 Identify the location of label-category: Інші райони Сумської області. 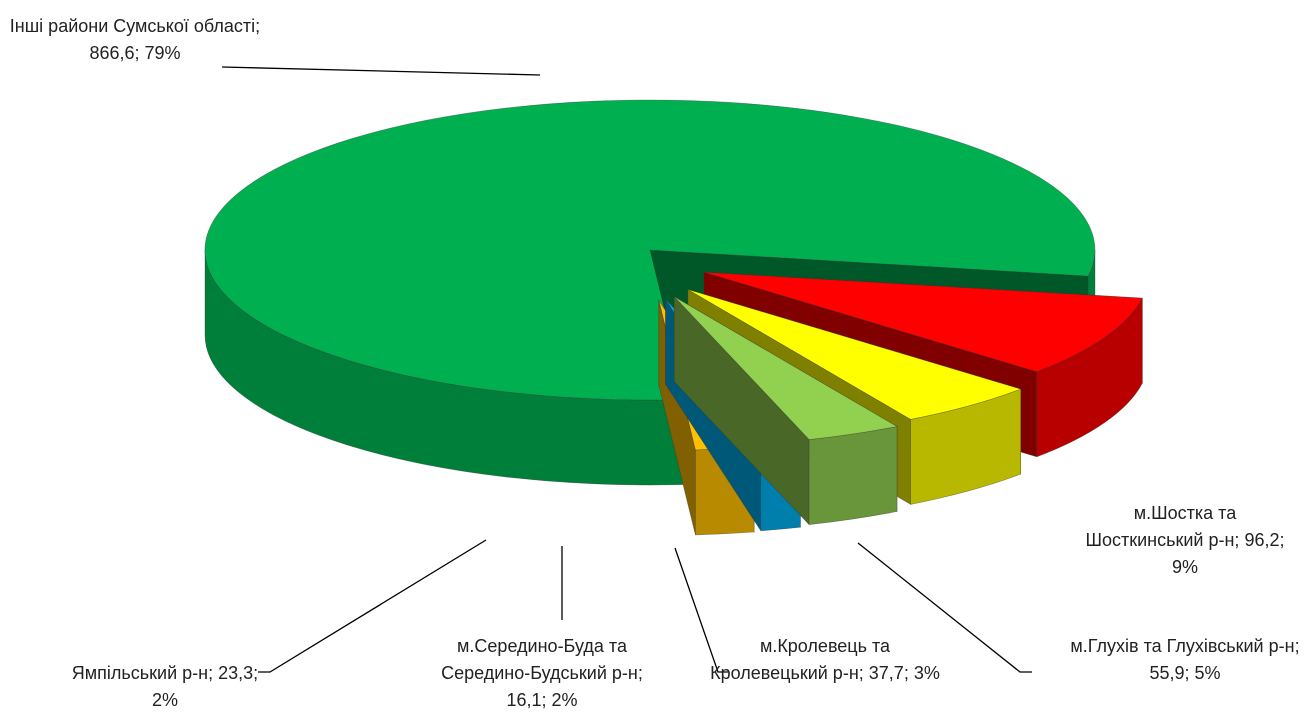
(132, 26).